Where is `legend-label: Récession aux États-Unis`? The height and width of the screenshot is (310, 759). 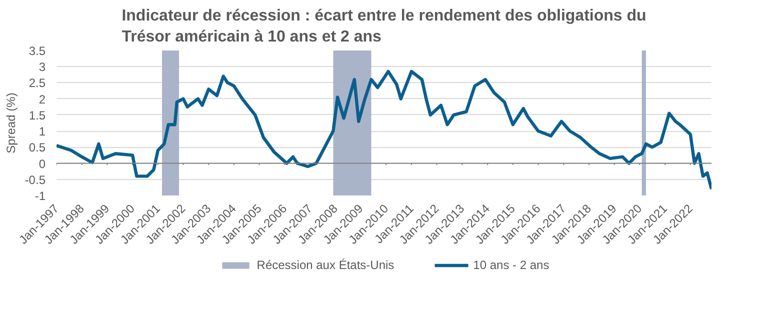 legend-label: Récession aux États-Unis is located at coordinates (325, 265).